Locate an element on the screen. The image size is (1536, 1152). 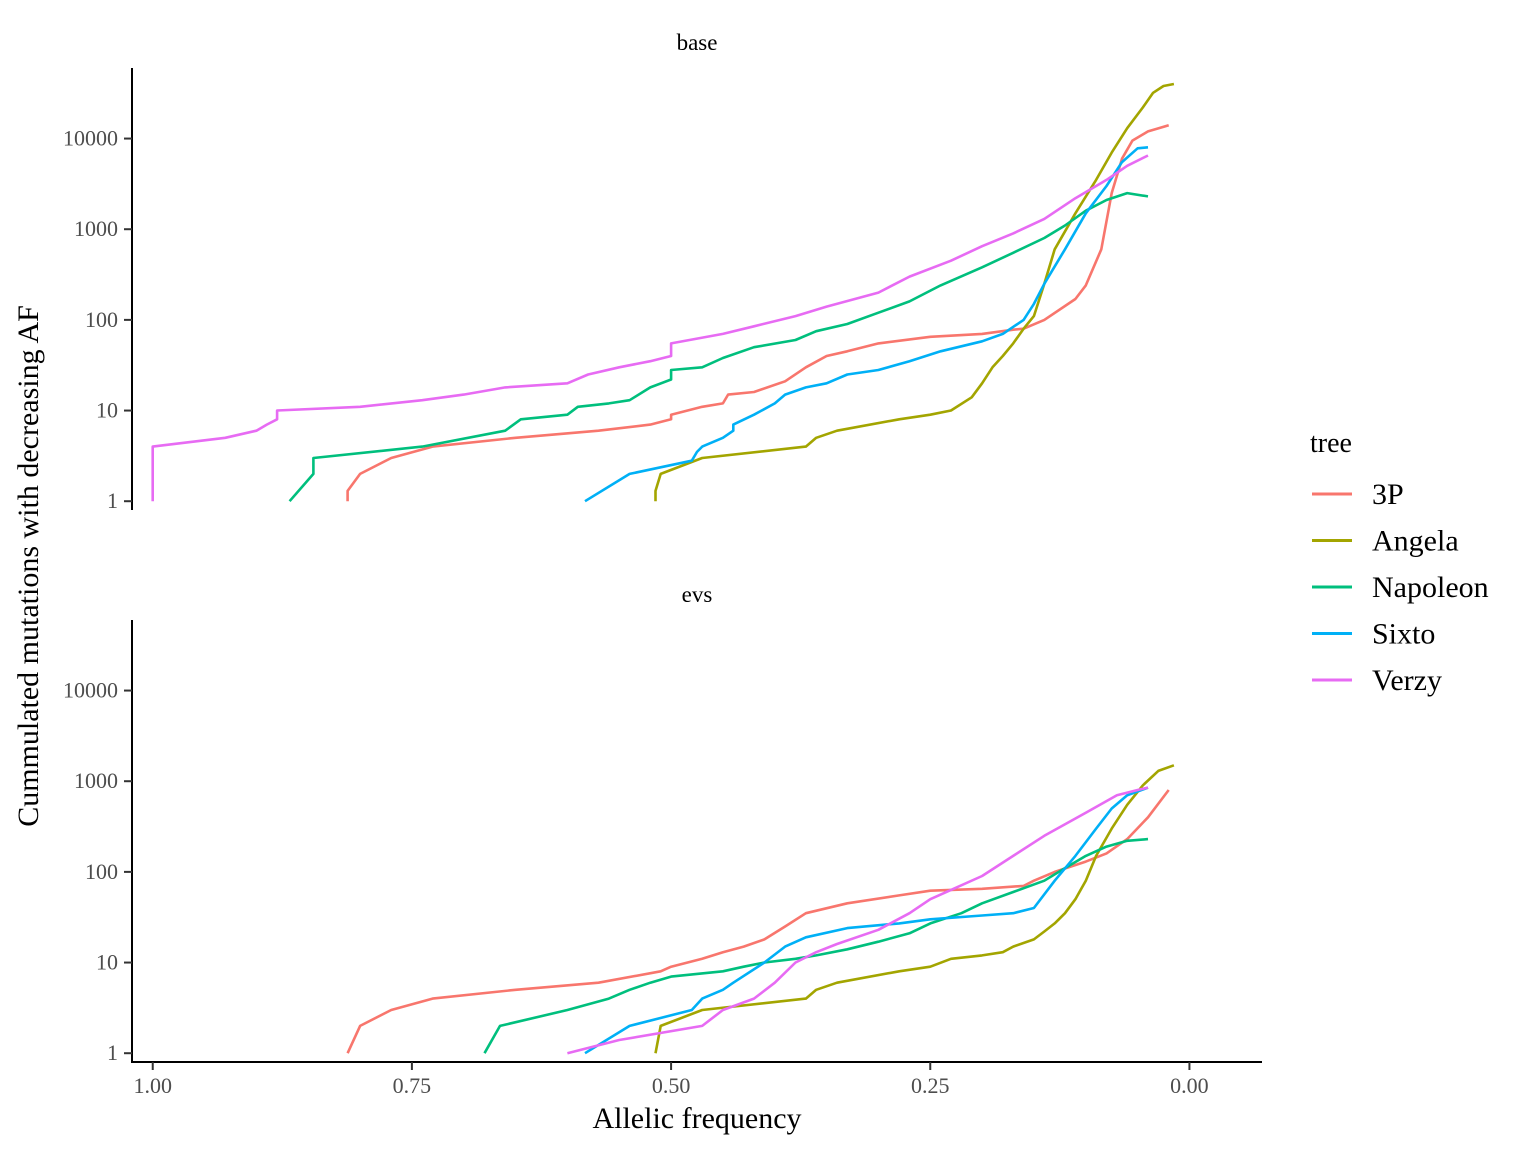
legend: tree 3P Angela Napoleon Sixto Verzy is located at coordinates (1399, 562).